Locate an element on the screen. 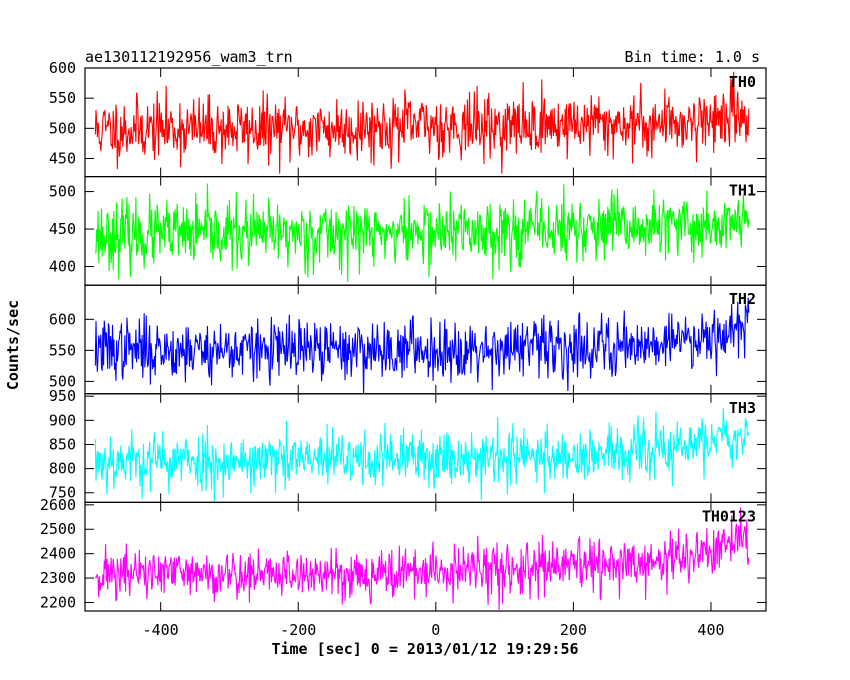 The image size is (850, 680). panel-th2: 500 550 600 TH2 is located at coordinates (408, 339).